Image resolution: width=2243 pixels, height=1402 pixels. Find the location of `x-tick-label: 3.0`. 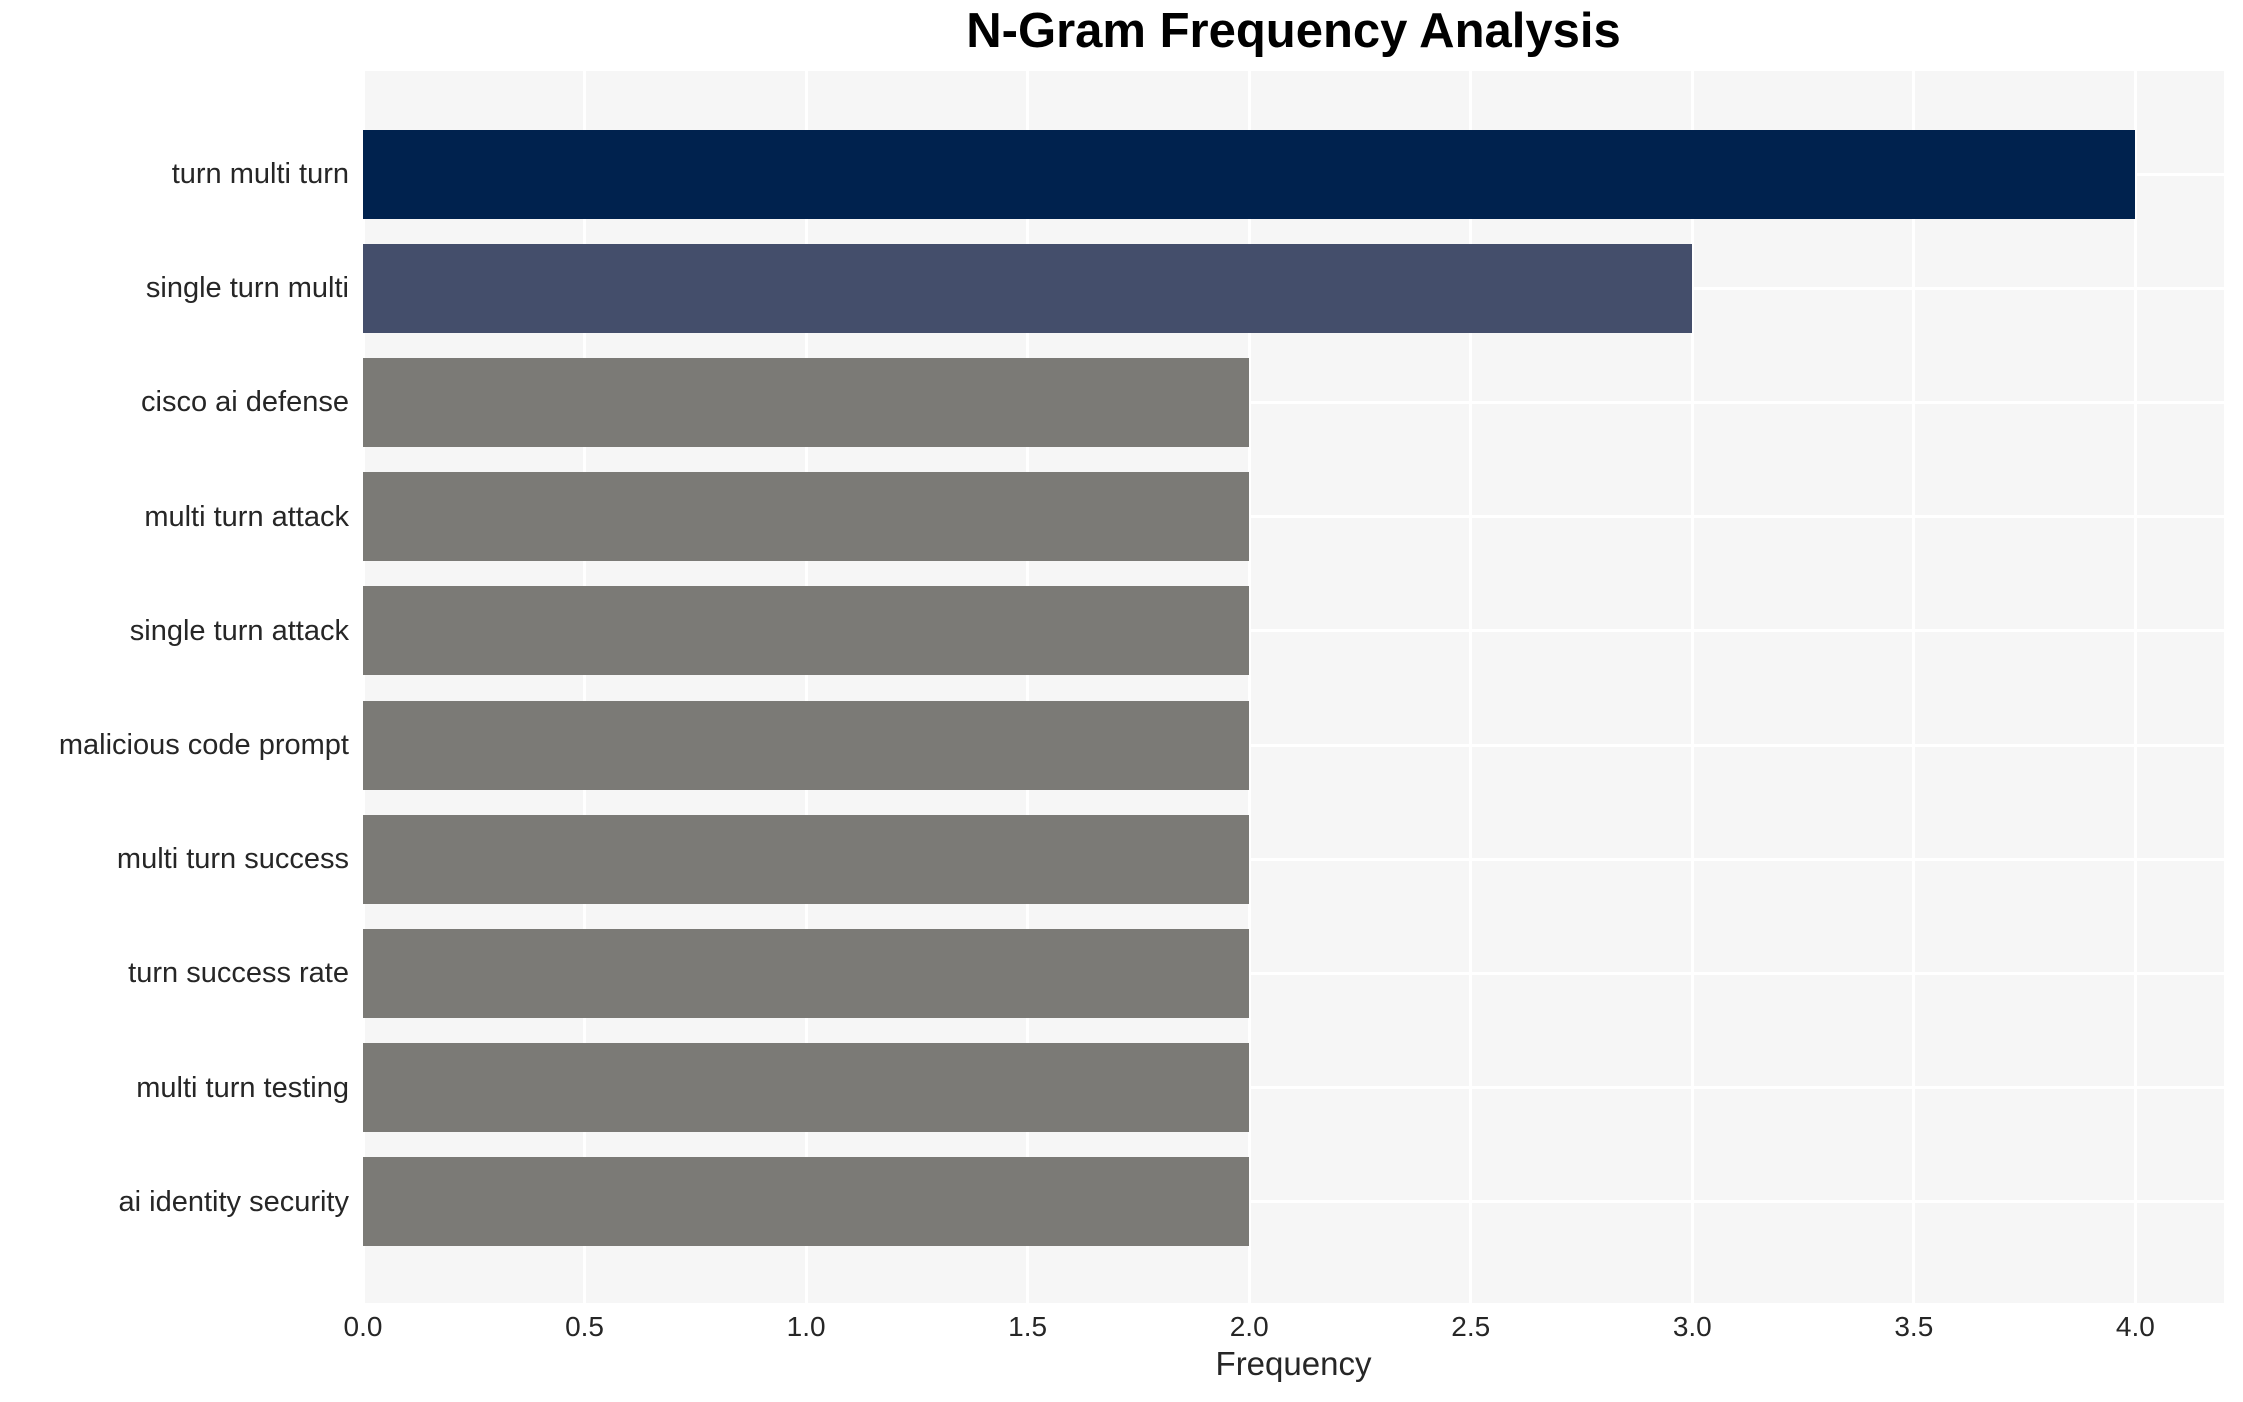

x-tick-label: 3.0 is located at coordinates (1692, 1326).